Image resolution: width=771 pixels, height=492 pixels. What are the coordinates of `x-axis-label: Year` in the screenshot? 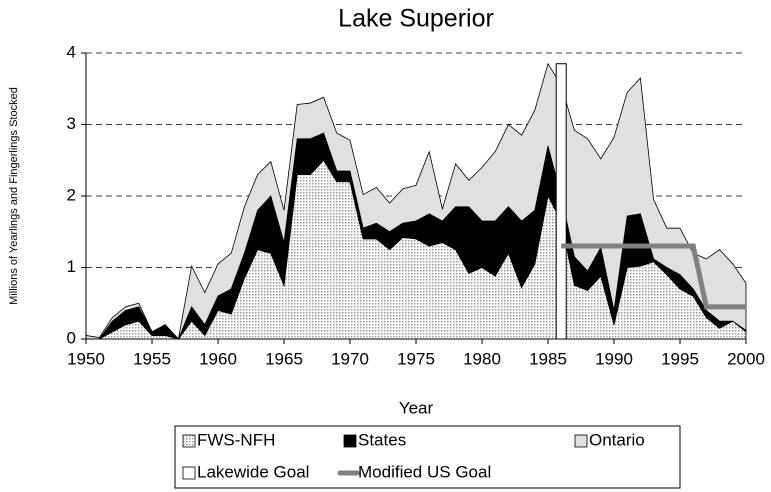 It's located at (416, 407).